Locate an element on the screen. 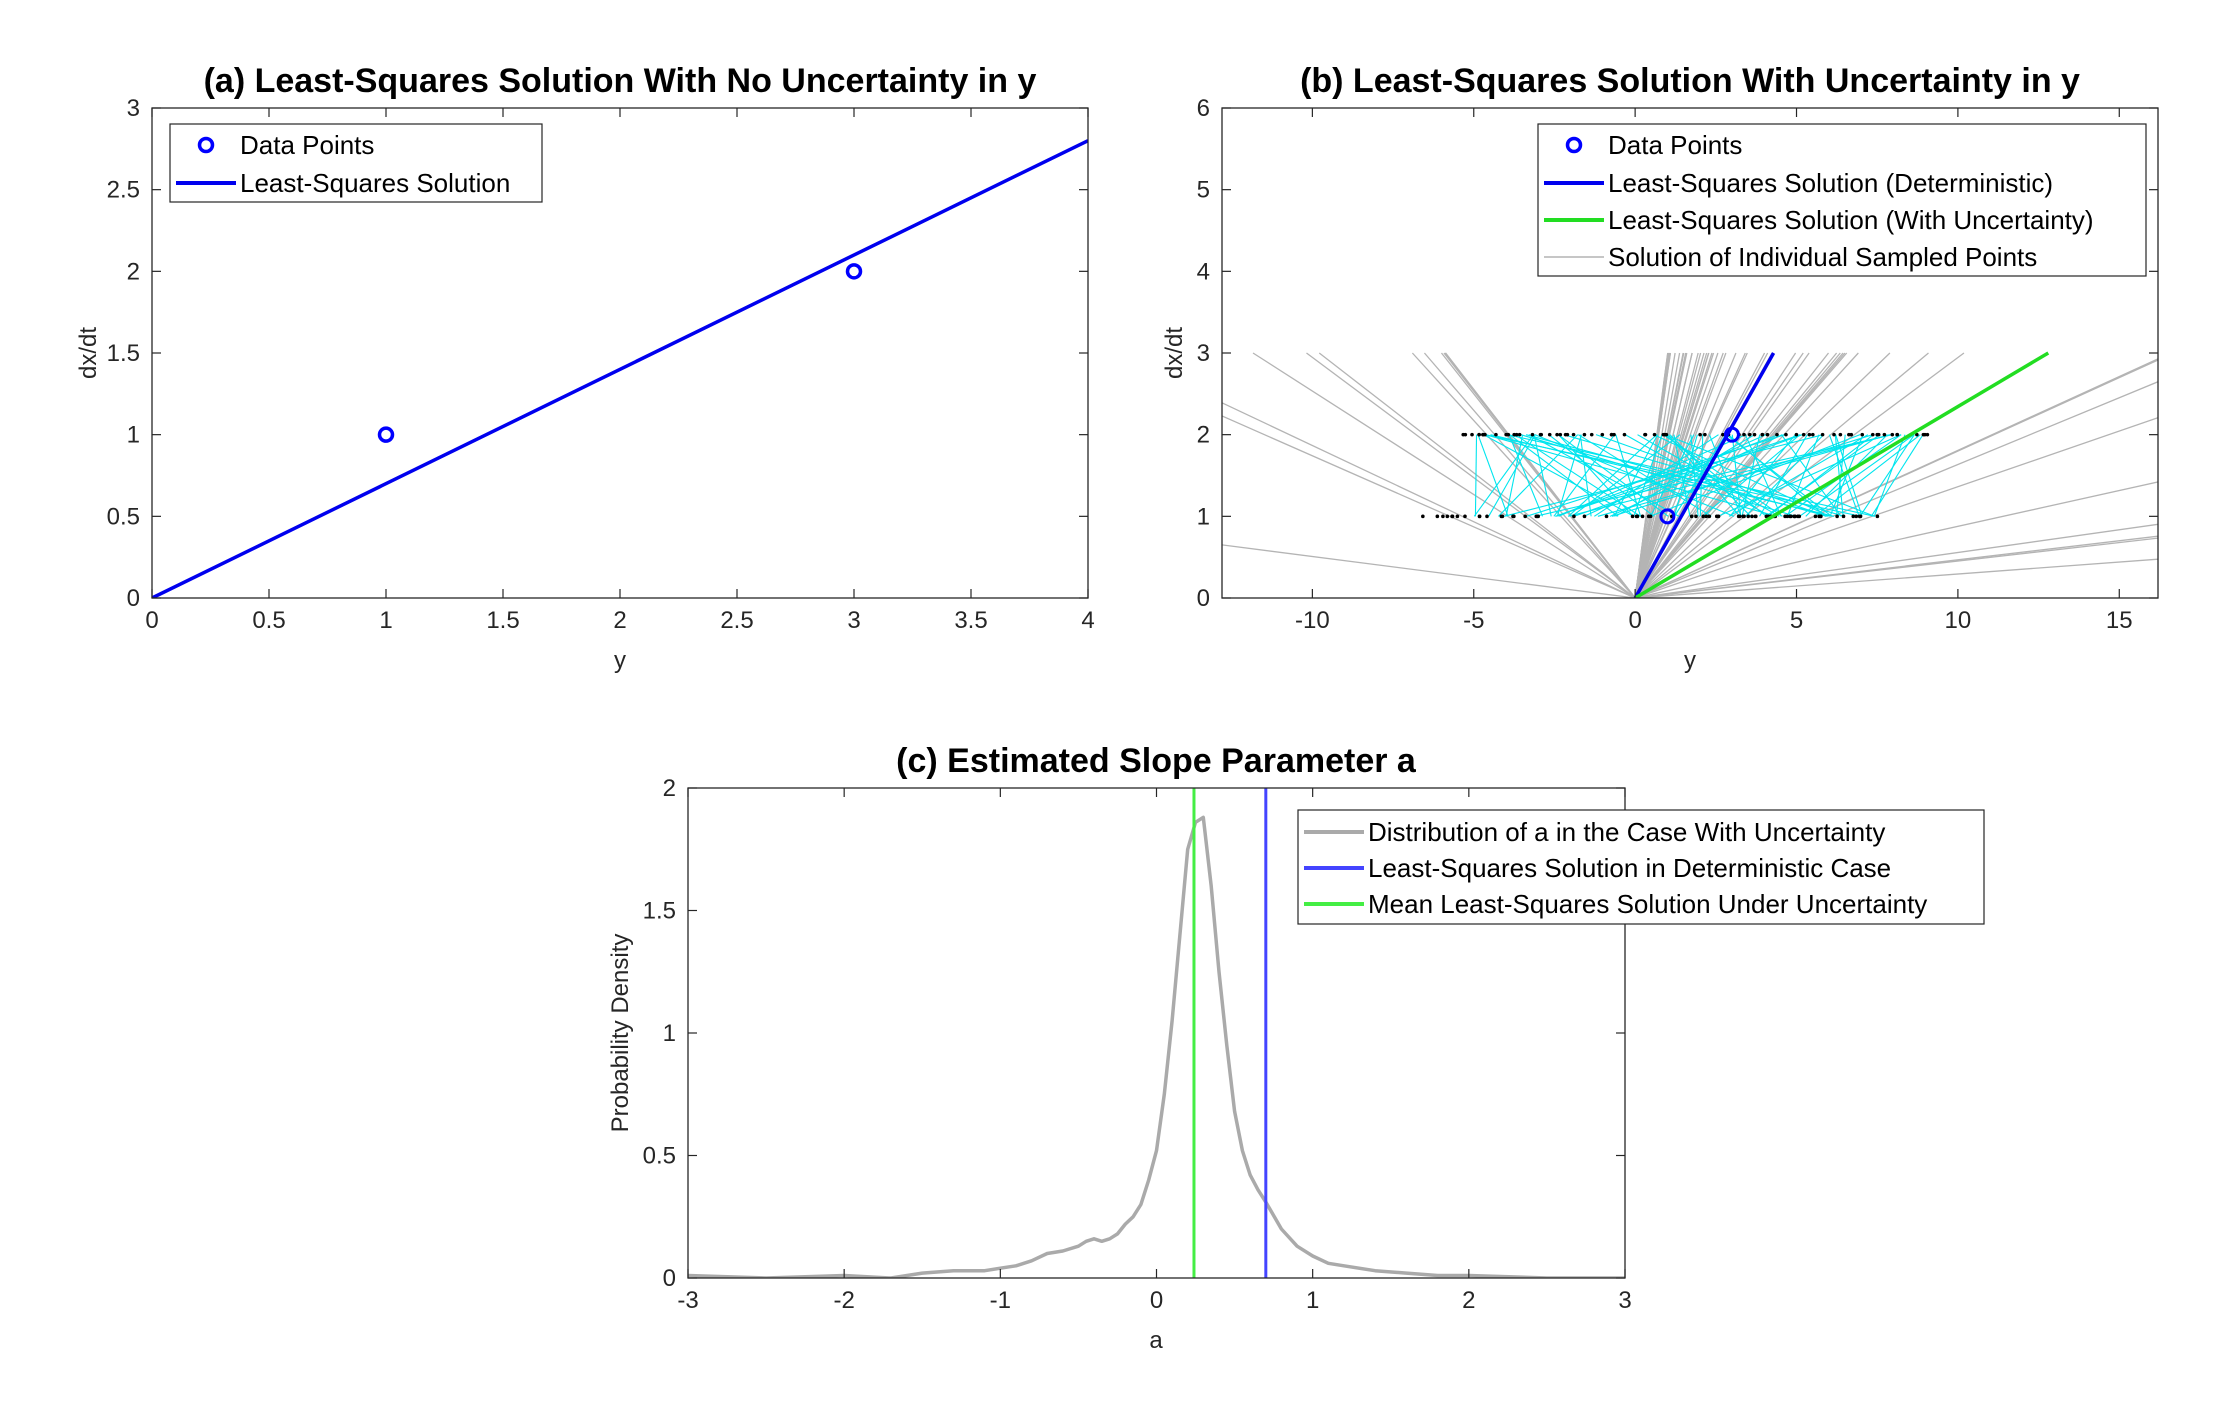  y-tick-label: 1 is located at coordinates (133, 435).